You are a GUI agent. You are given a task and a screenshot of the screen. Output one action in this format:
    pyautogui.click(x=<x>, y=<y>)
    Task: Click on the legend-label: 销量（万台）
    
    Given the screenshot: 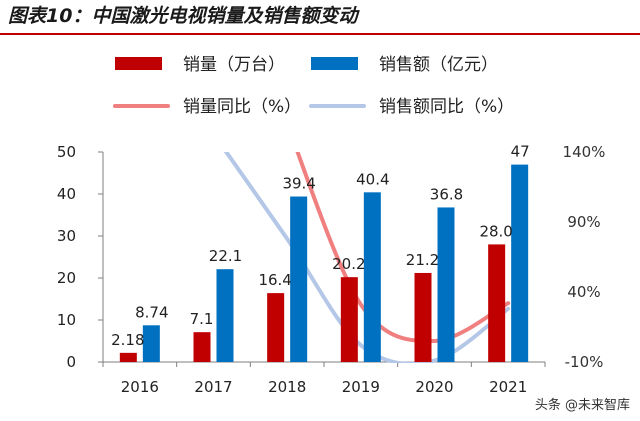 What is the action you would take?
    pyautogui.click(x=234, y=65)
    